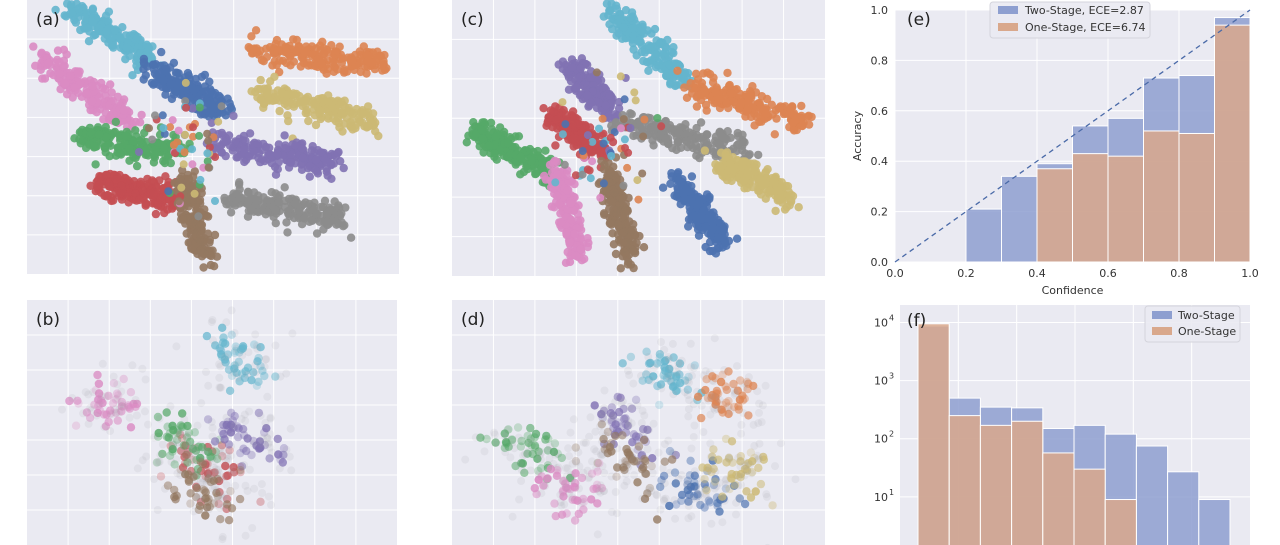  What do you see at coordinates (48, 20) in the screenshot?
I see `panel-label: (a)` at bounding box center [48, 20].